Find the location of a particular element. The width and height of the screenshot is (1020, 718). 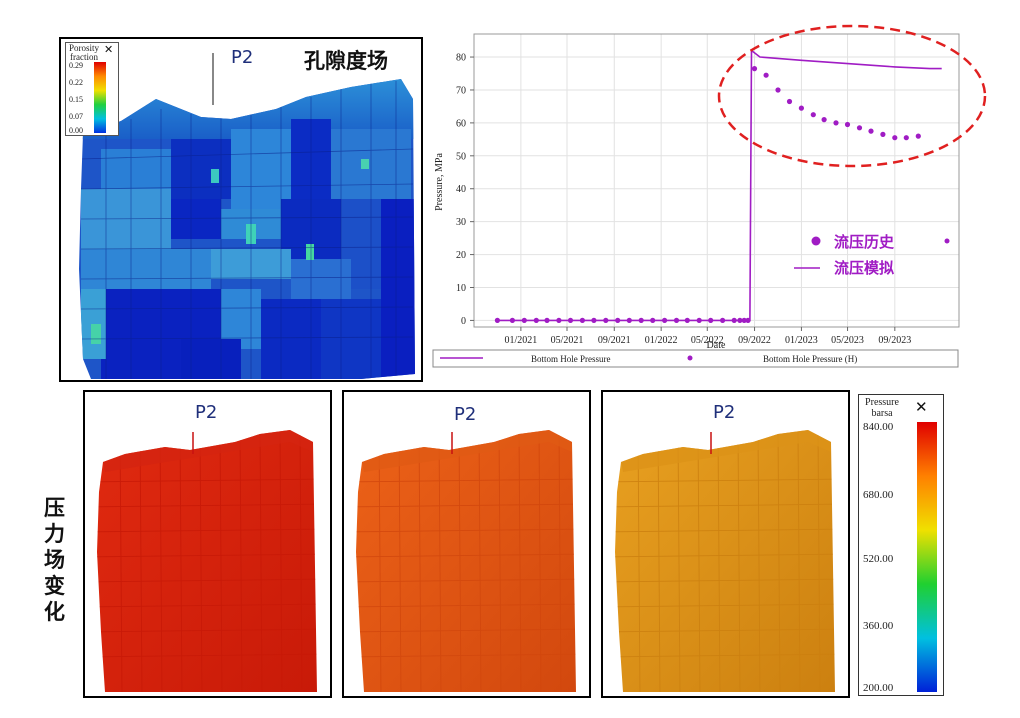

porosity-tick: 0.29 is located at coordinates (76, 65).